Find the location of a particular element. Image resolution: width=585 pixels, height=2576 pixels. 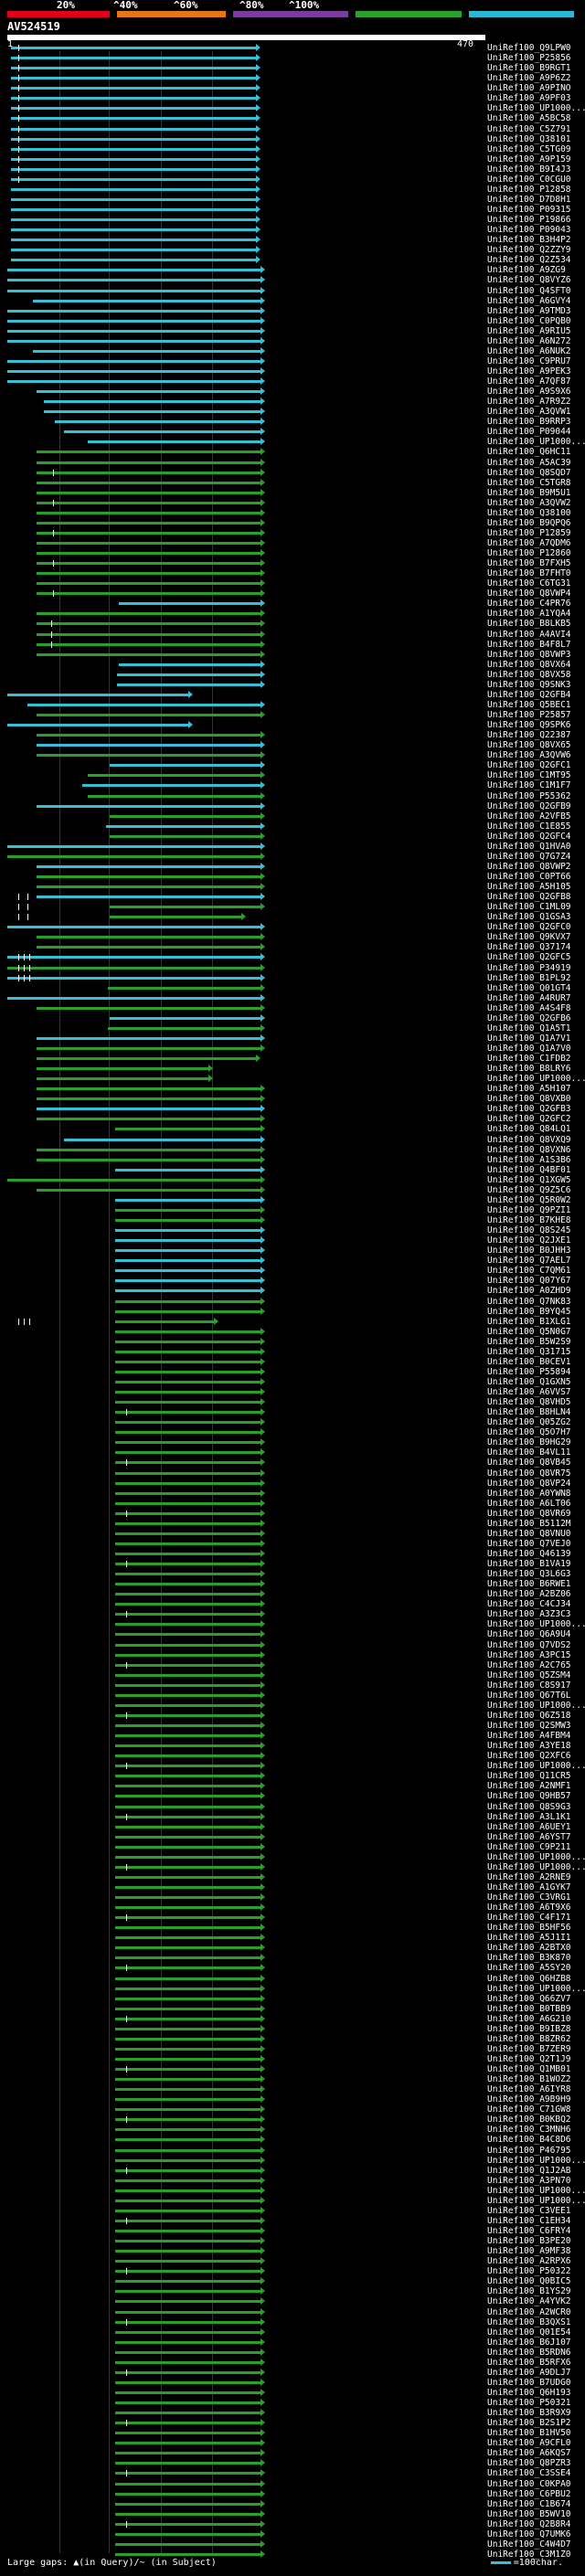

hit-label: UniRef100_B9IBZ8 is located at coordinates (529, 2028).